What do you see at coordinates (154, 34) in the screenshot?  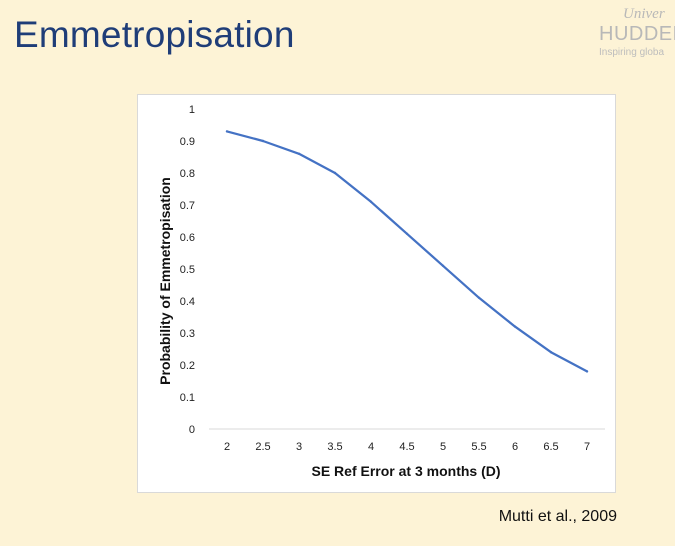 I see `page-title: Emmetropisation` at bounding box center [154, 34].